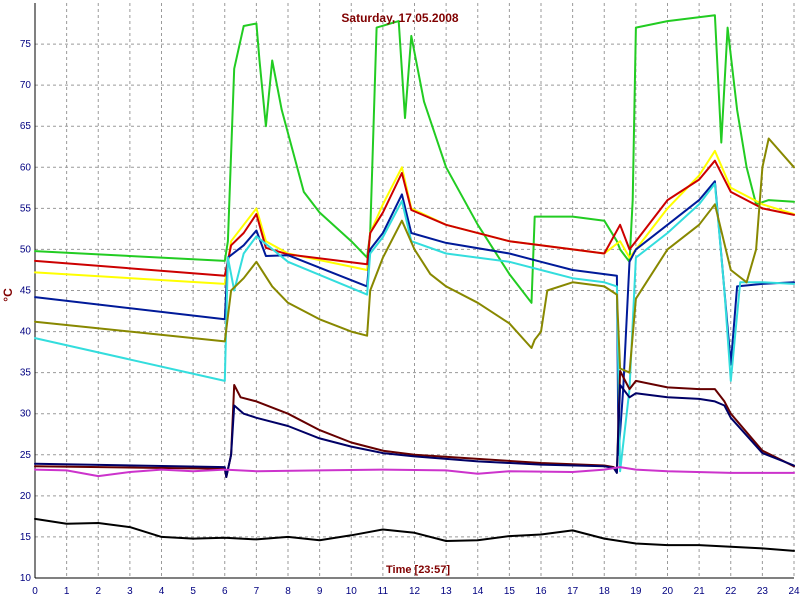  What do you see at coordinates (26, 332) in the screenshot?
I see `y-tick-label: 40` at bounding box center [26, 332].